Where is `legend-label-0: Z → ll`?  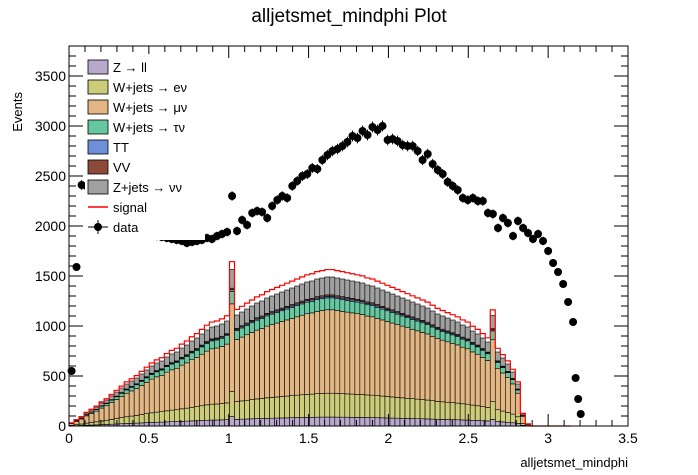 legend-label-0: Z → ll is located at coordinates (130, 67).